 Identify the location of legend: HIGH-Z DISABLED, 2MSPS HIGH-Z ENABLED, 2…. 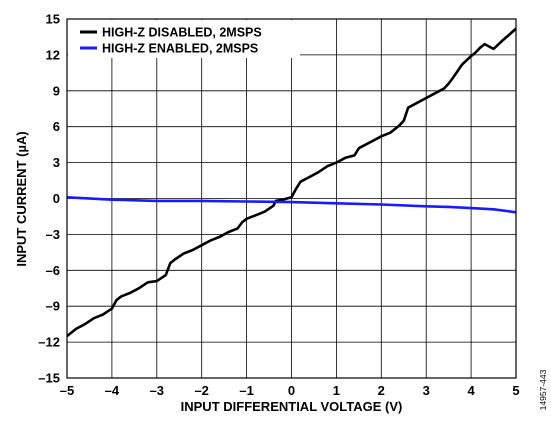
(184, 39).